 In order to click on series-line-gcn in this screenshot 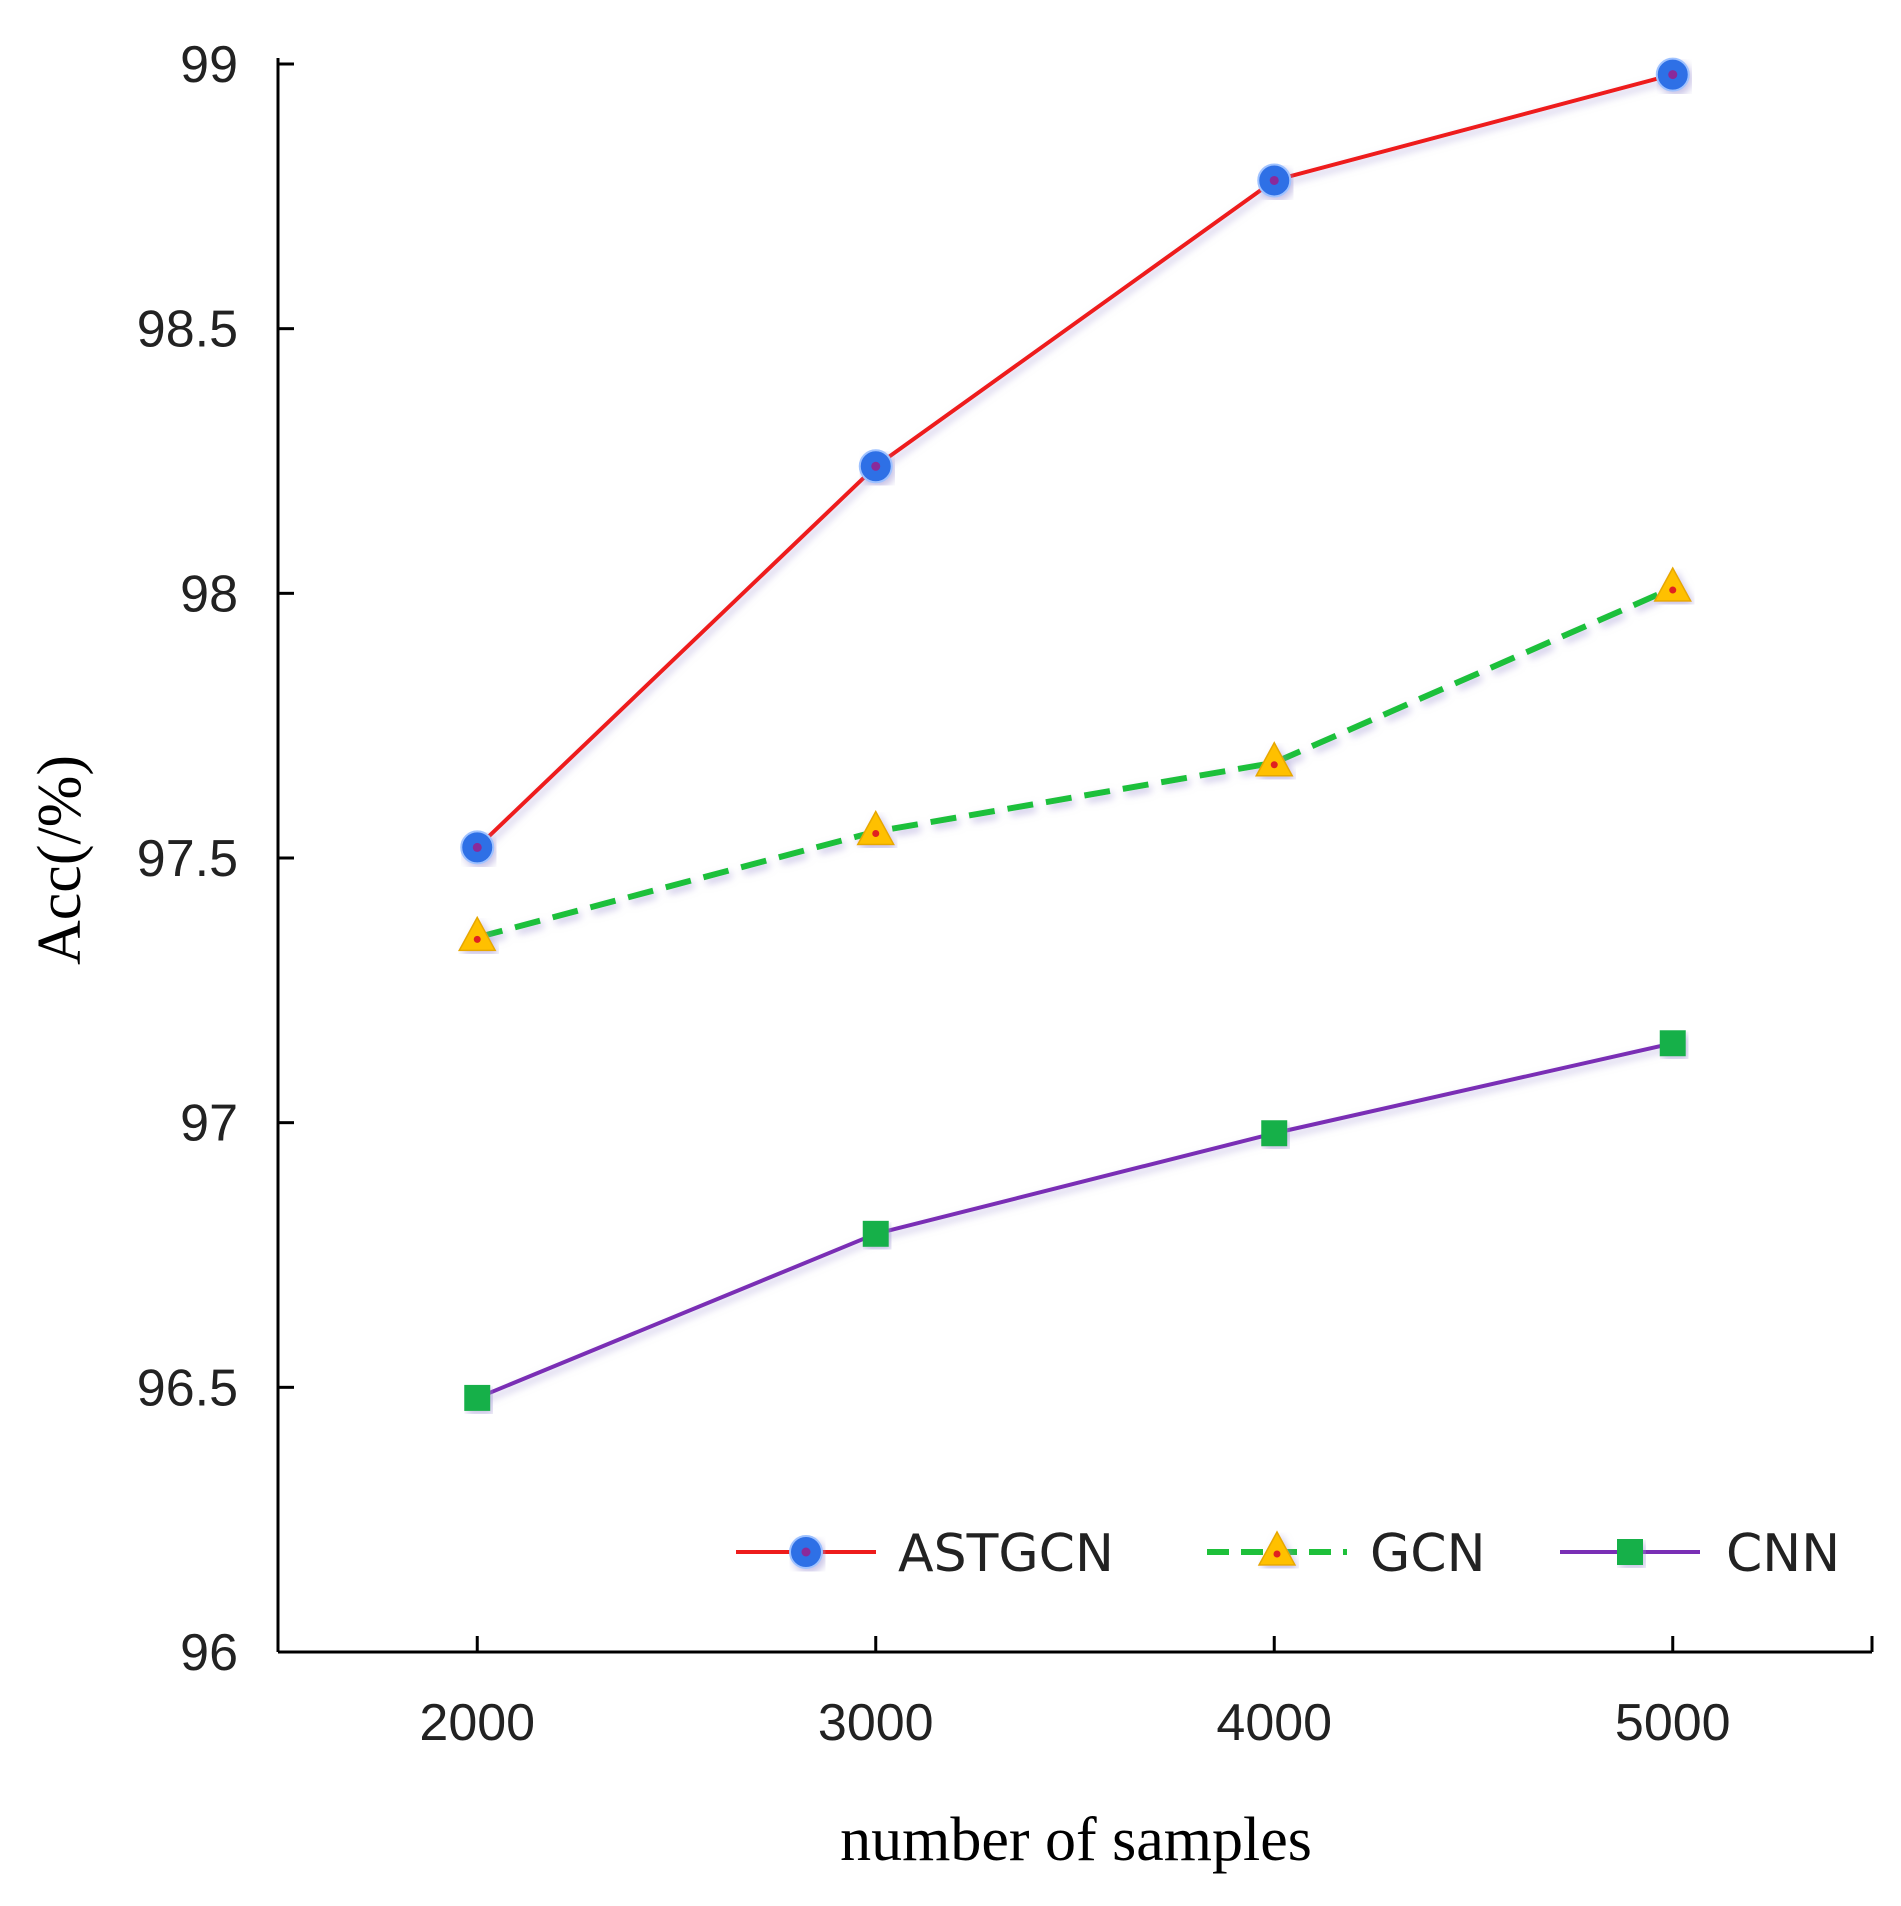, I will do `click(1075, 763)`.